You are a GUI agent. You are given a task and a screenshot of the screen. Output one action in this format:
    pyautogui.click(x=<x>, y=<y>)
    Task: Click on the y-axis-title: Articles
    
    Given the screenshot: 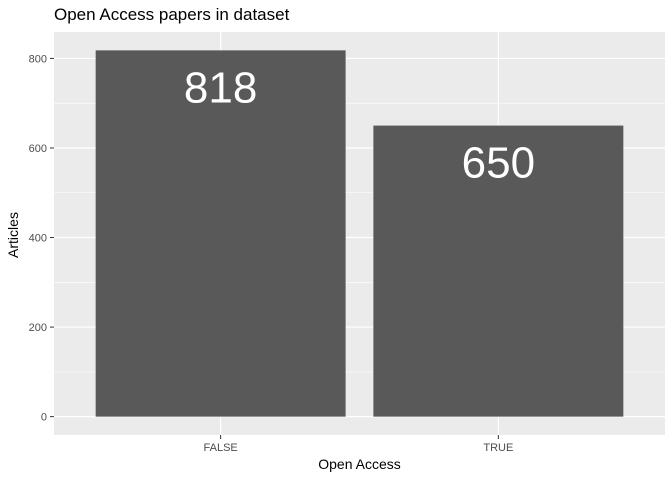 What is the action you would take?
    pyautogui.click(x=13, y=235)
    